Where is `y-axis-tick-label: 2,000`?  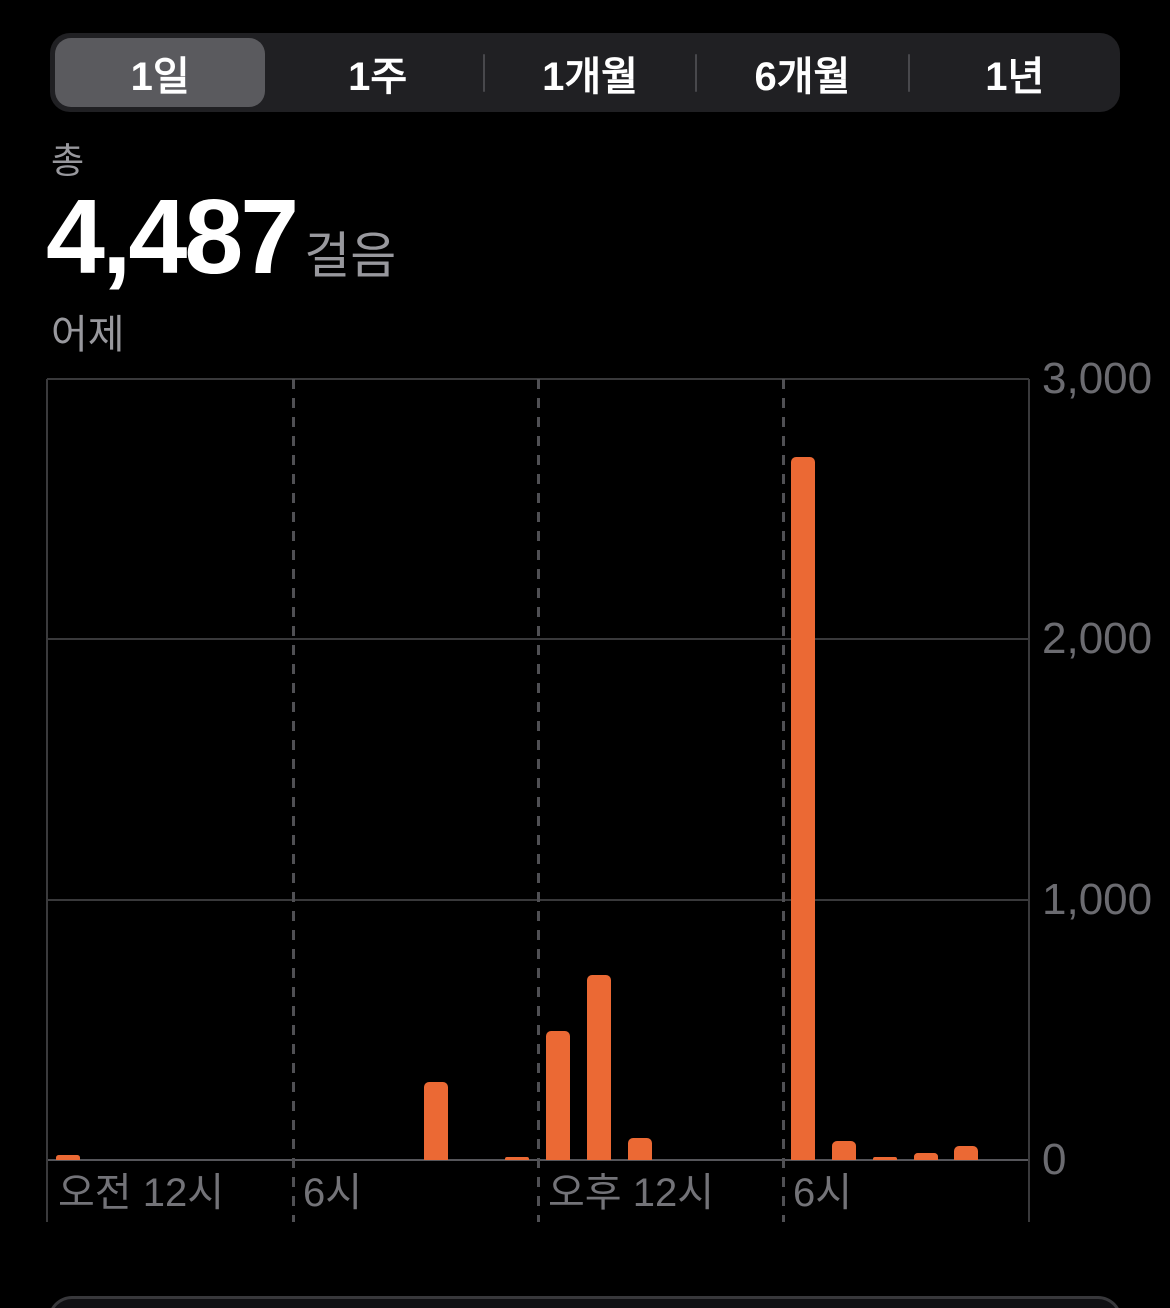 y-axis-tick-label: 2,000 is located at coordinates (1097, 639).